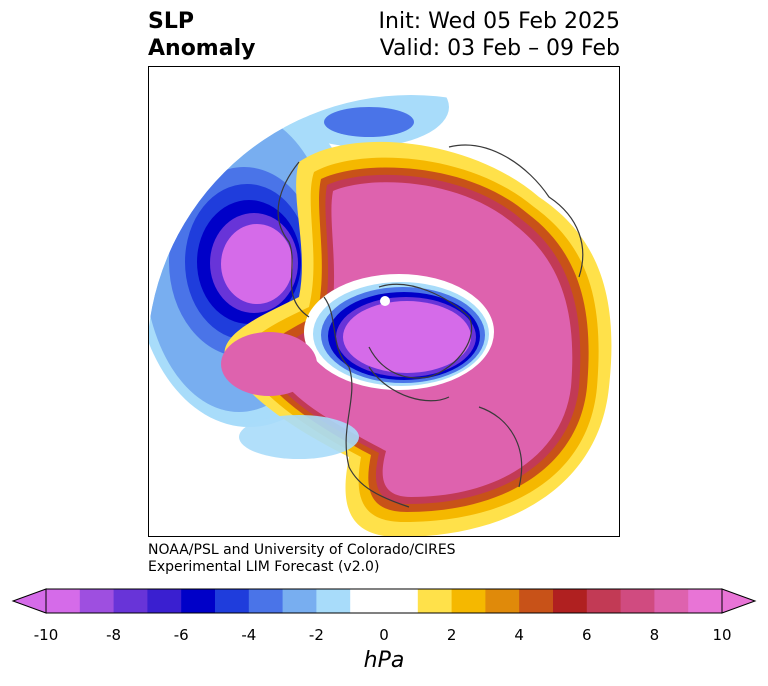 The height and width of the screenshot is (686, 768). I want to click on colorbar-outline, so click(384, 601).